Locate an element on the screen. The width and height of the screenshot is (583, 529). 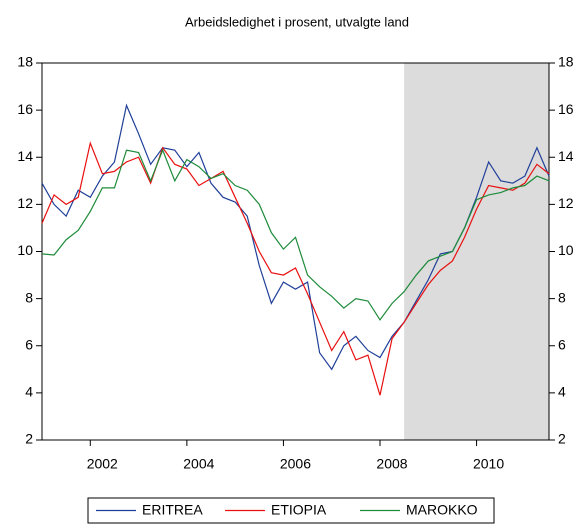
y-tick-label: 2 is located at coordinates (29, 439).